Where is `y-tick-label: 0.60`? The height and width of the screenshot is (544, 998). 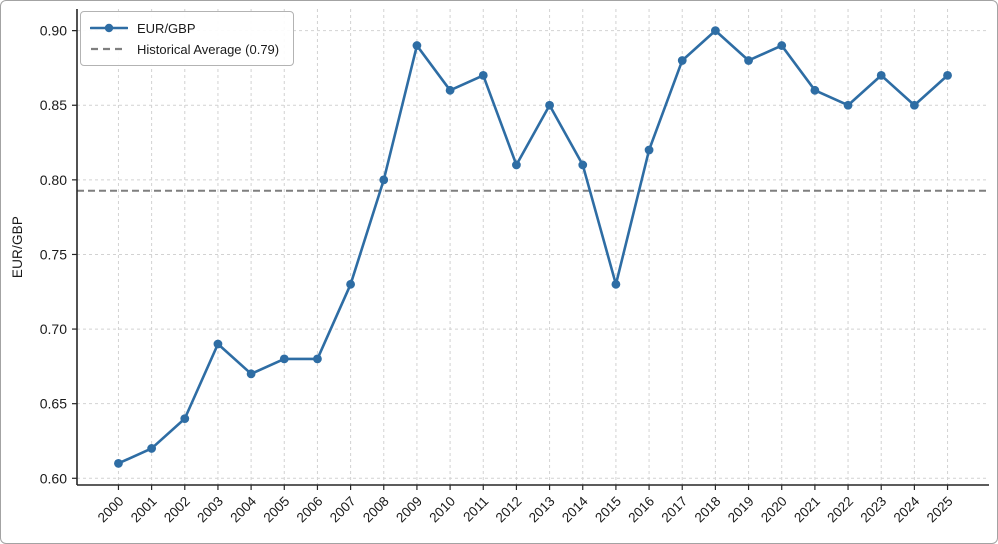
y-tick-label: 0.60 is located at coordinates (53, 478).